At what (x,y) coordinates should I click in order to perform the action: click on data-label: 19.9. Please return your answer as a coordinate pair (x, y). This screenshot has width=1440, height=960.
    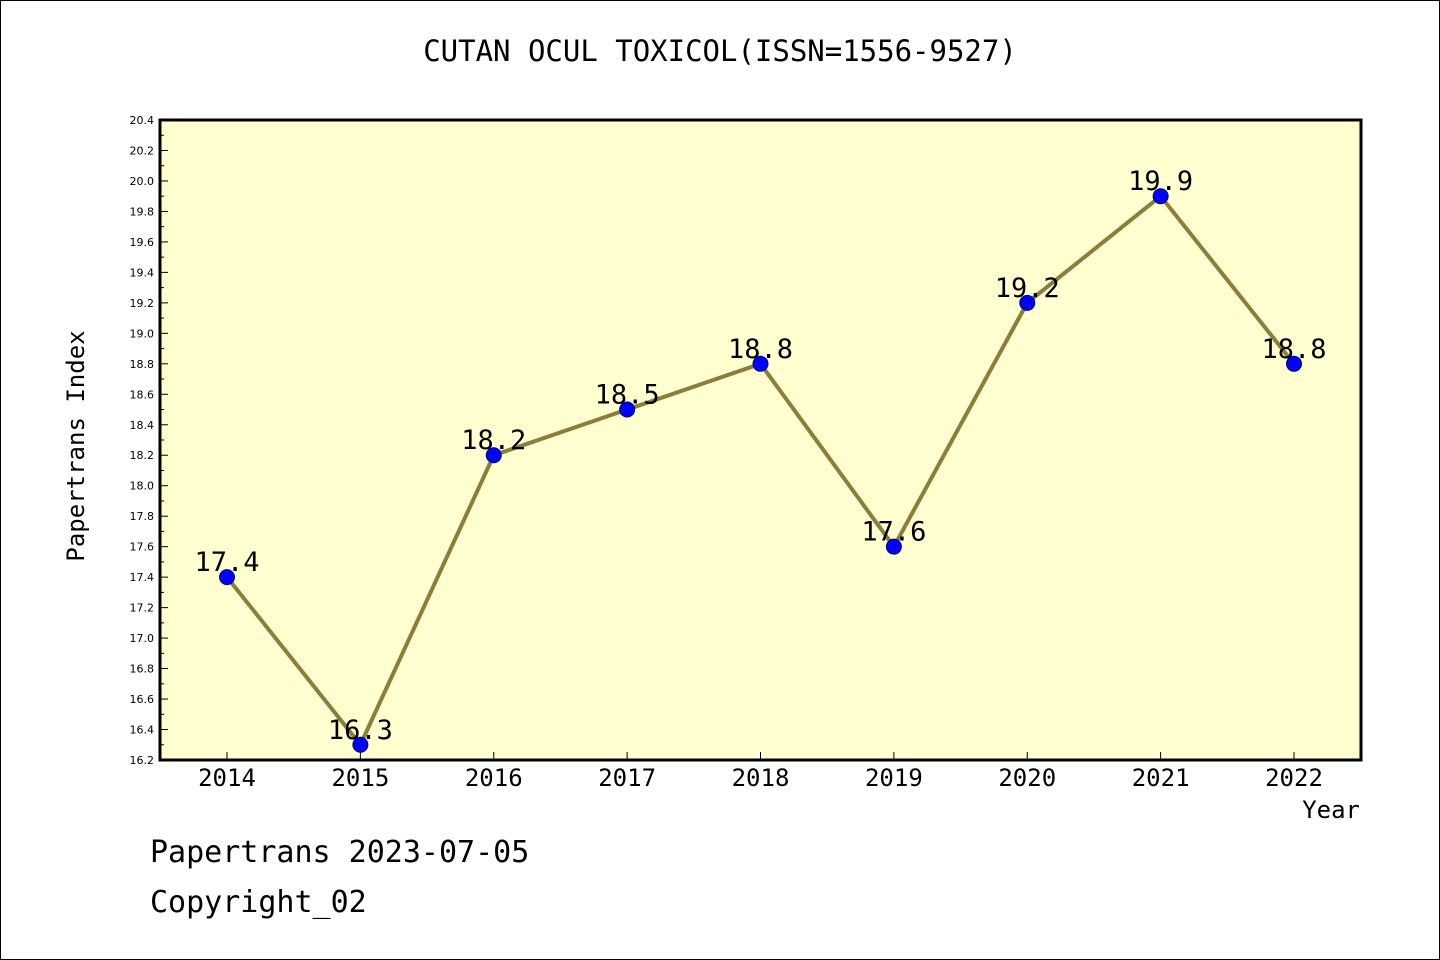
    Looking at the image, I should click on (1160, 181).